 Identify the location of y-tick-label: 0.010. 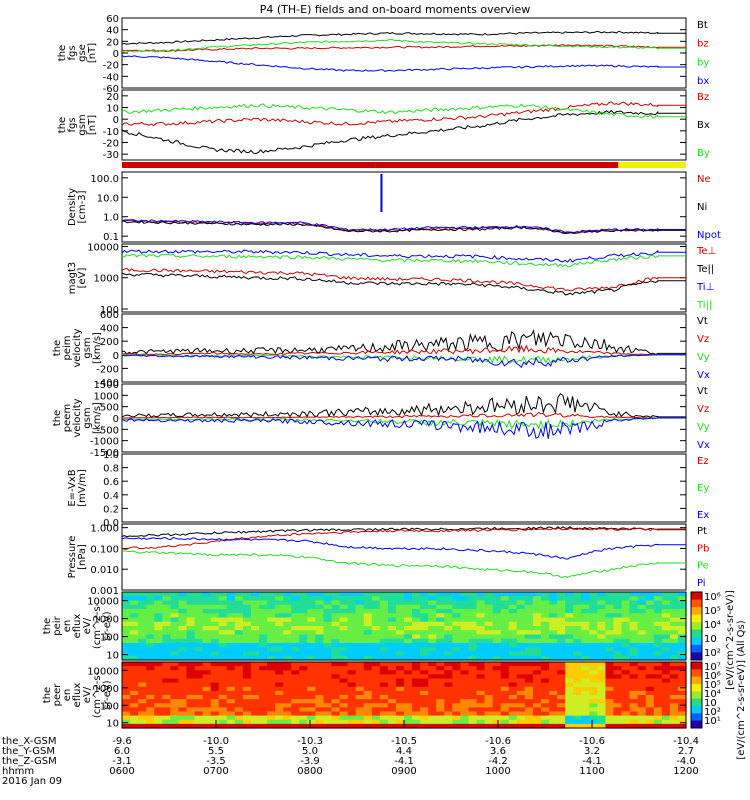
(104, 570).